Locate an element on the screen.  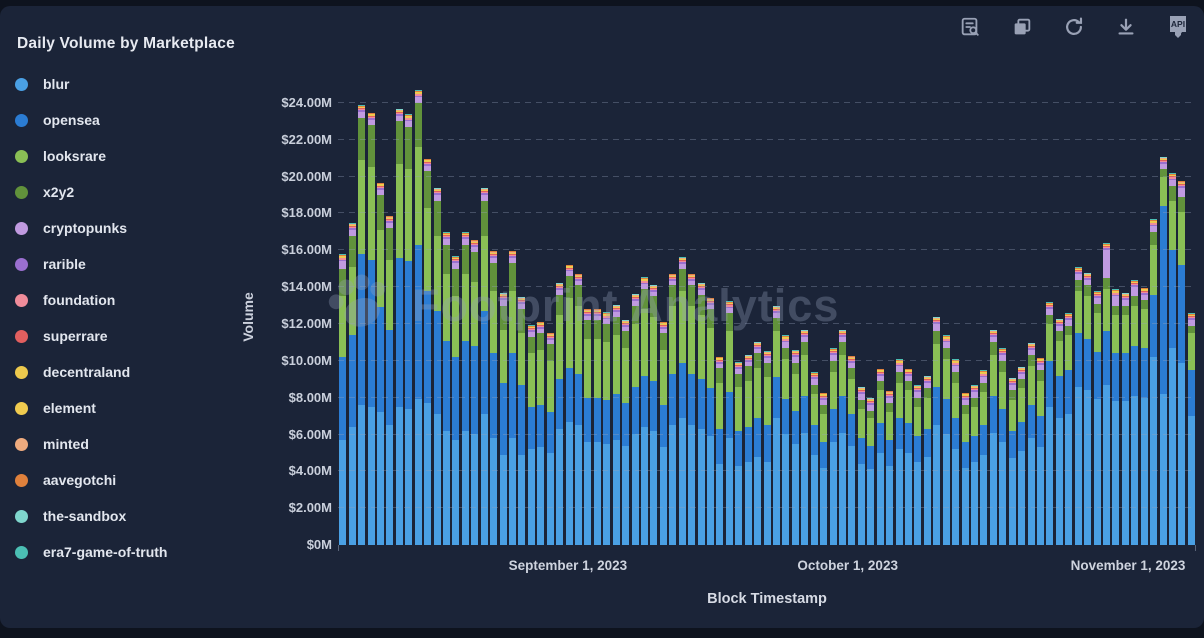
legend-item-minted: minted is located at coordinates (135, 444).